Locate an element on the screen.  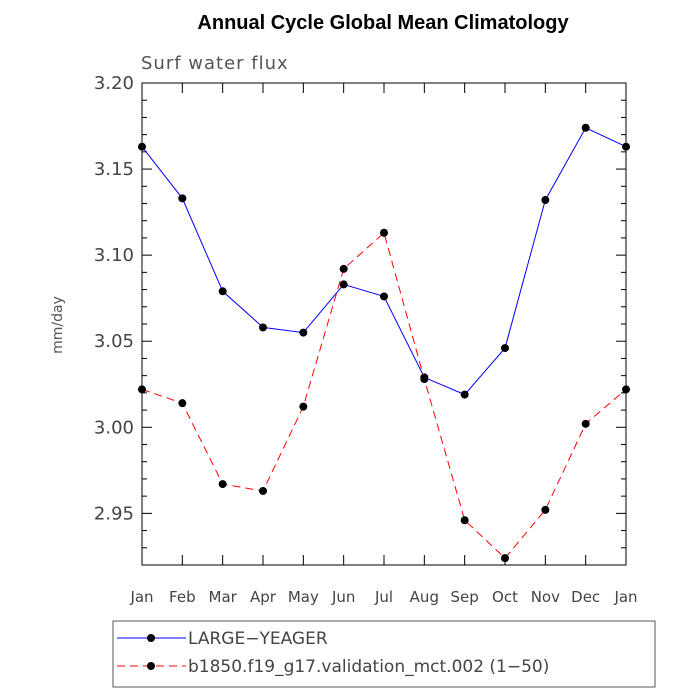
y-tick-label: 3.05 is located at coordinates (114, 341).